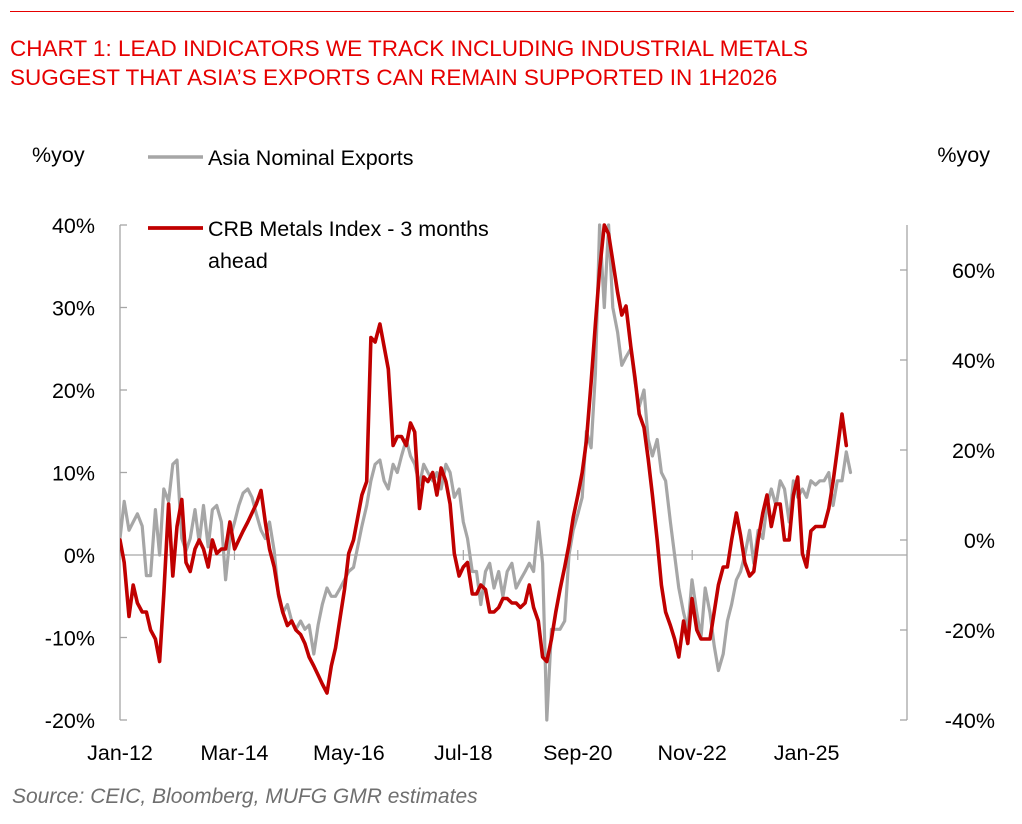 The image size is (1022, 824). Describe the element at coordinates (692, 753) in the screenshot. I see `x-tick-label: Nov-22` at that location.